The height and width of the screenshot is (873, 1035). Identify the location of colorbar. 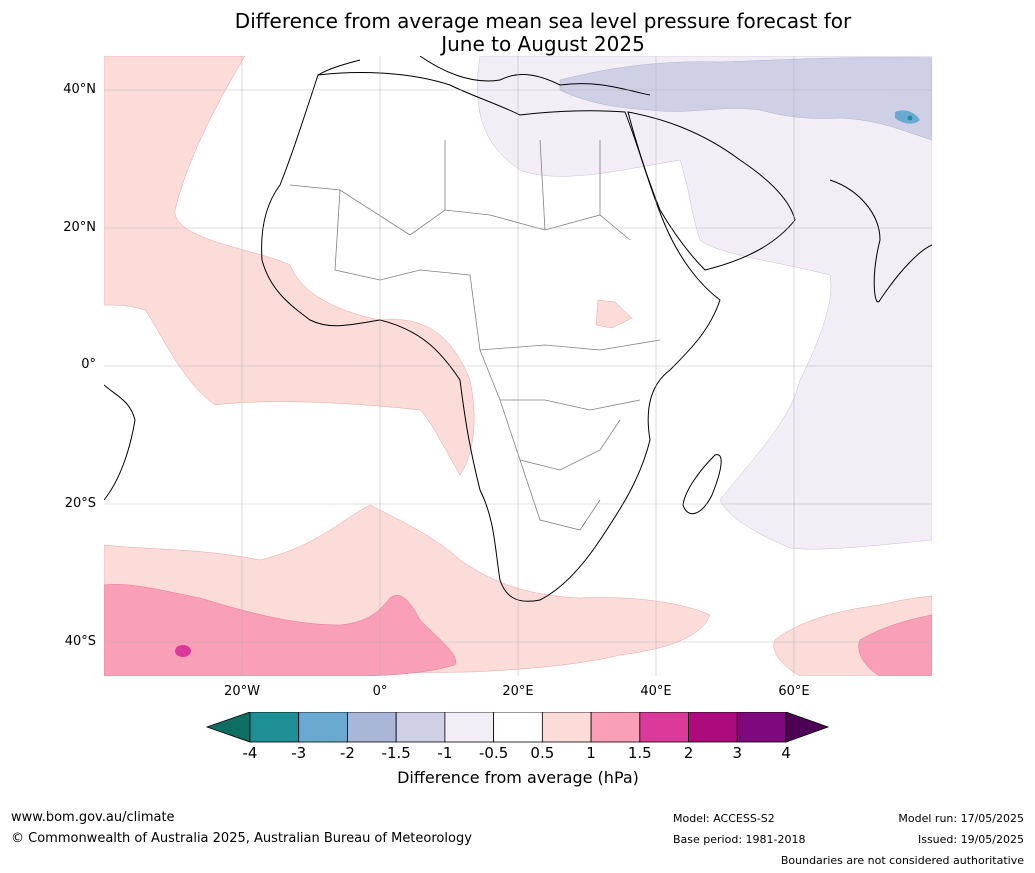
(517, 727).